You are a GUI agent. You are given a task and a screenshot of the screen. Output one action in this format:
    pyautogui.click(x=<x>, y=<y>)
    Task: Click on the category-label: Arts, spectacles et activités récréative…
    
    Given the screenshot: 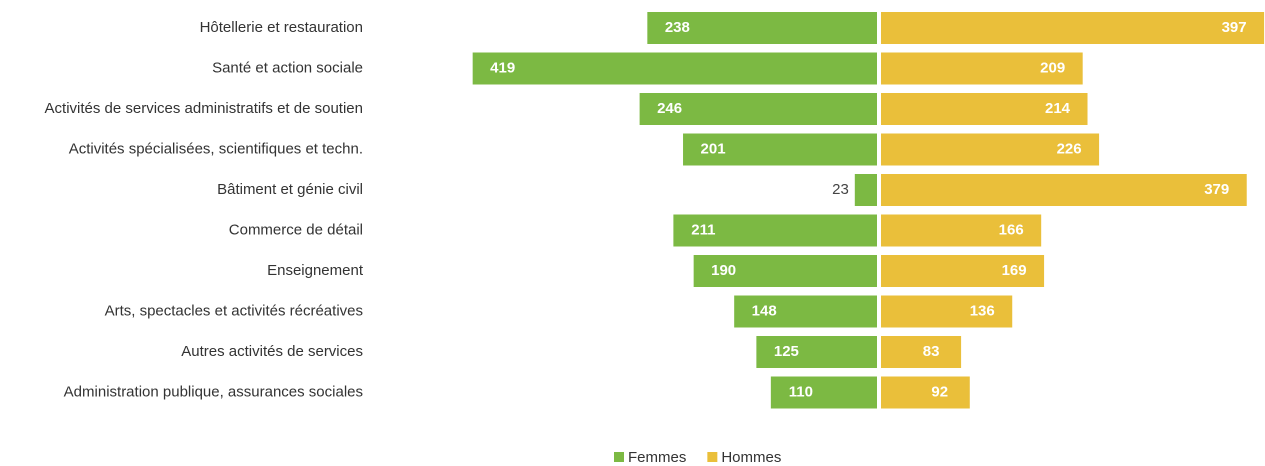 What is the action you would take?
    pyautogui.click(x=234, y=310)
    